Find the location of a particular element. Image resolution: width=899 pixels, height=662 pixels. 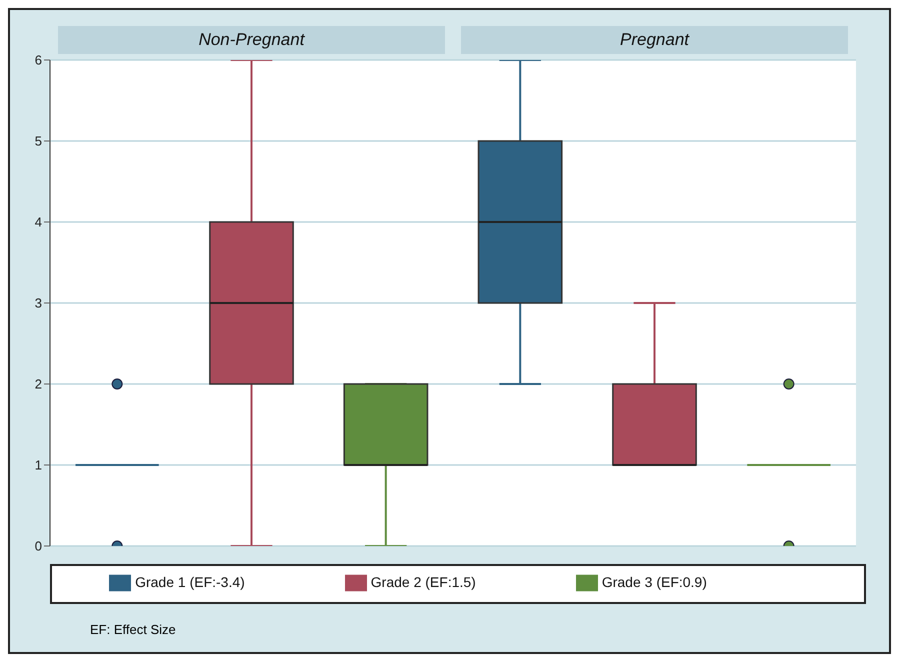

x-tick-label: Non-Pregnant is located at coordinates (252, 39).